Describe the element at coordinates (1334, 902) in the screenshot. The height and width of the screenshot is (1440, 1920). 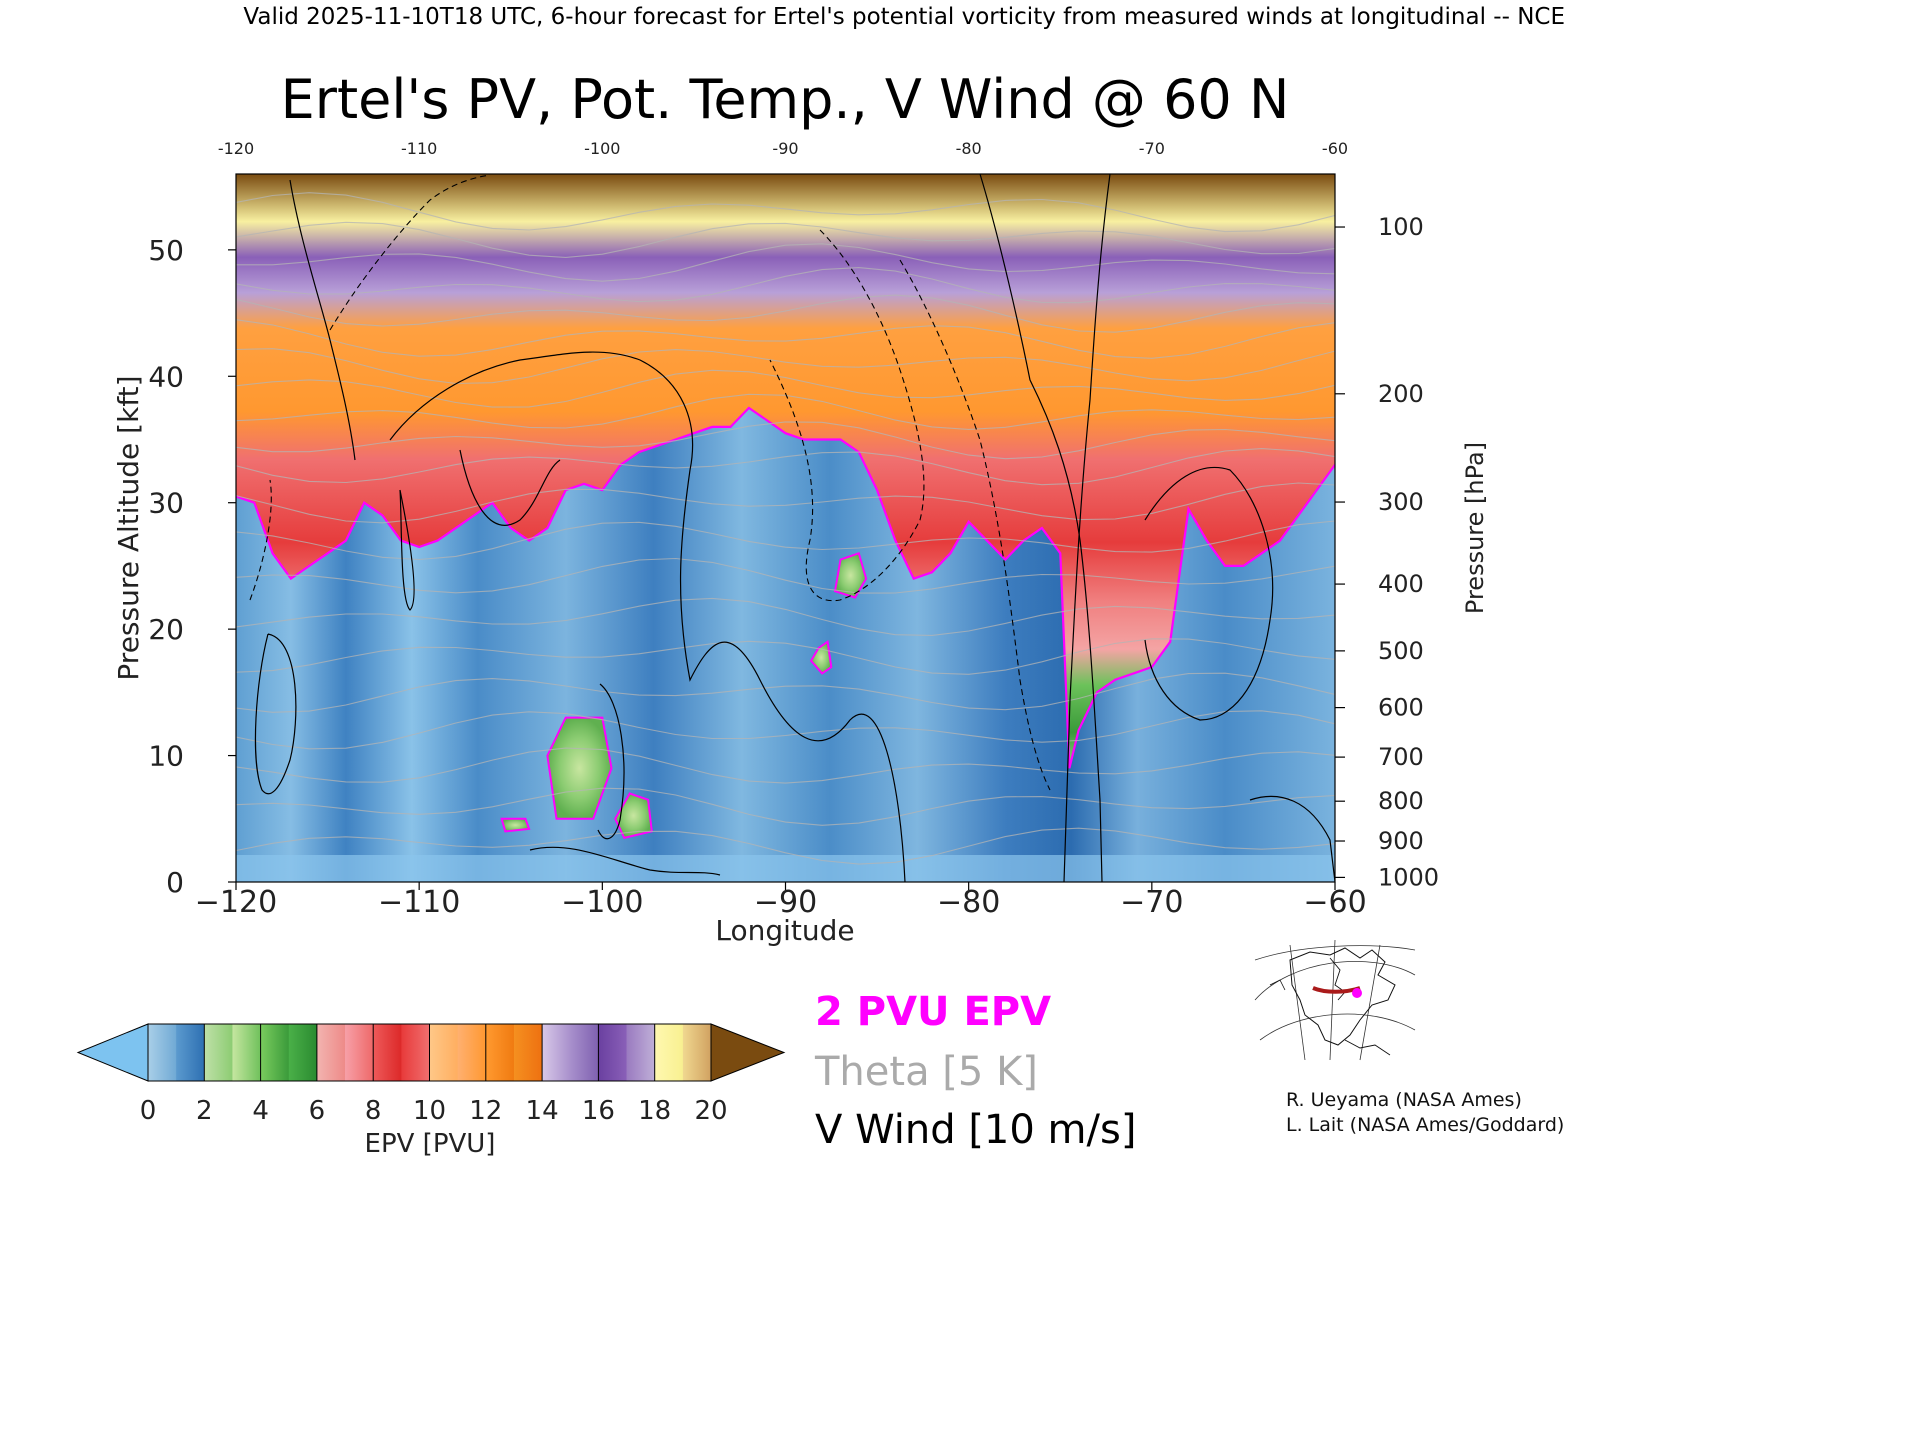
I see `x-tick-label: −60` at that location.